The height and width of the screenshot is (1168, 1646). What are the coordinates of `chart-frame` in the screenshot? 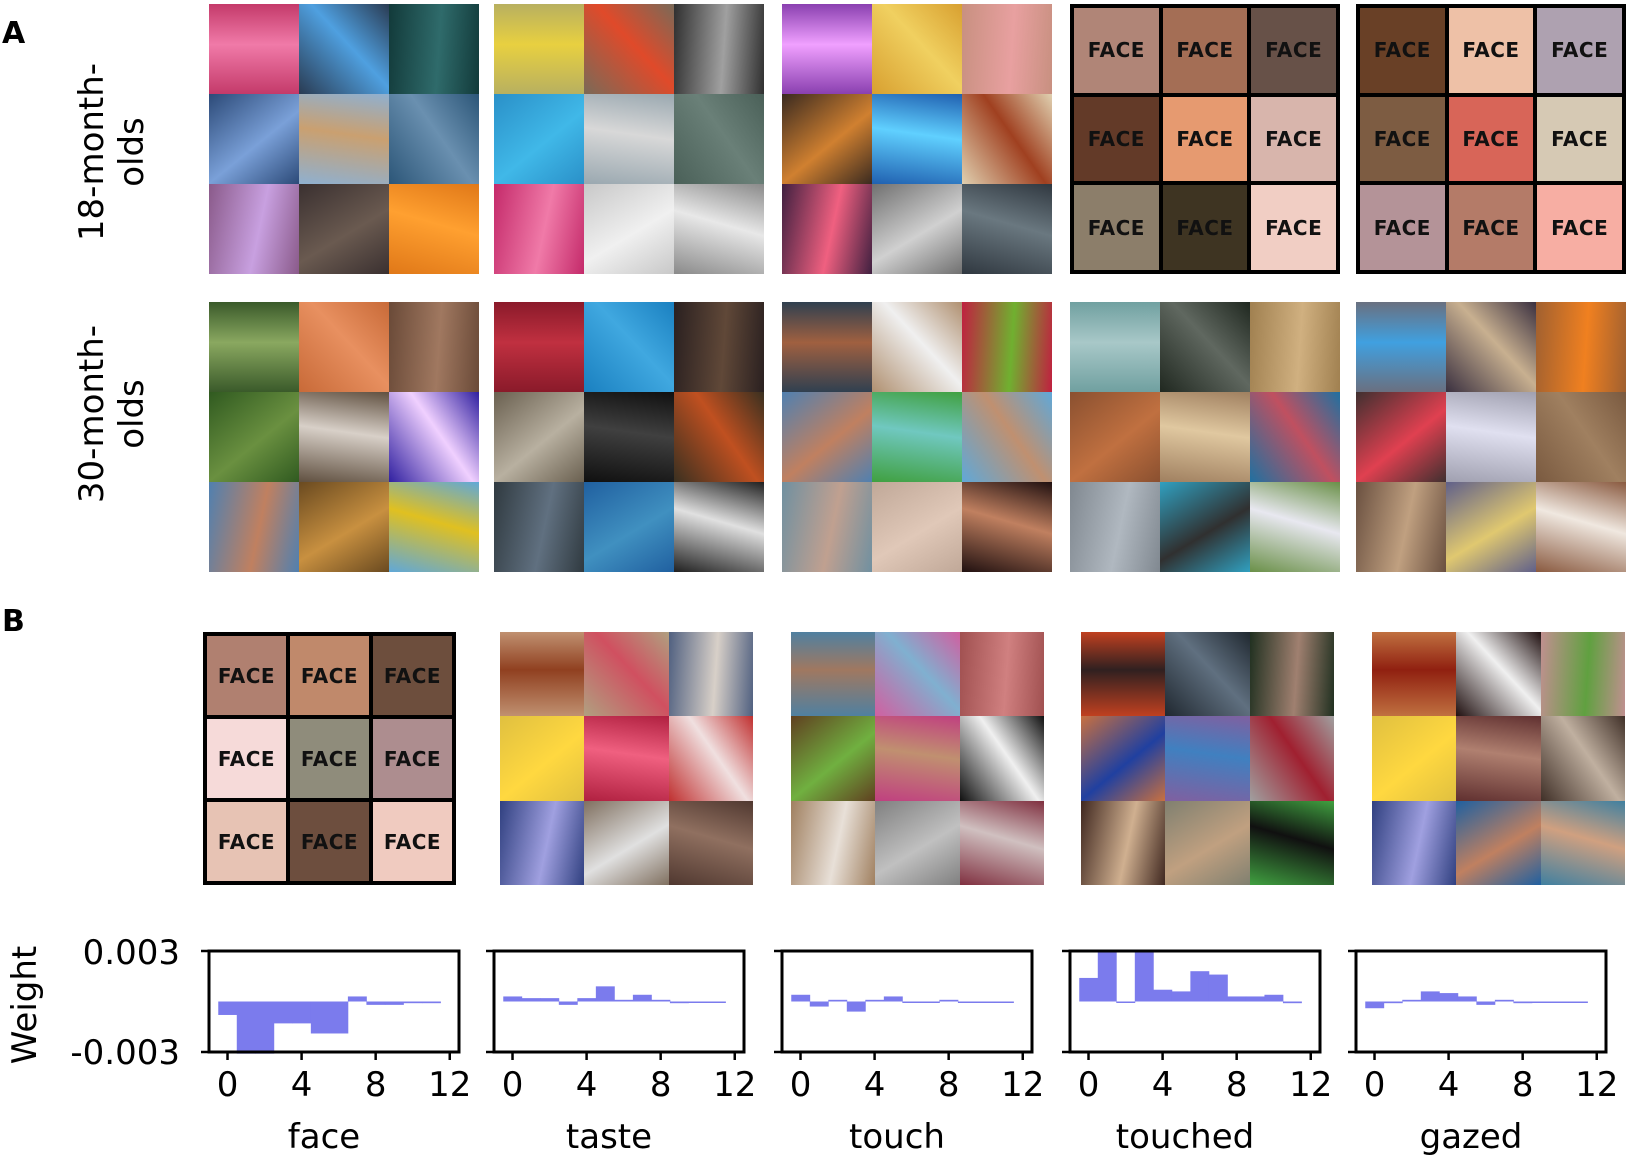 It's located at (1481, 1001).